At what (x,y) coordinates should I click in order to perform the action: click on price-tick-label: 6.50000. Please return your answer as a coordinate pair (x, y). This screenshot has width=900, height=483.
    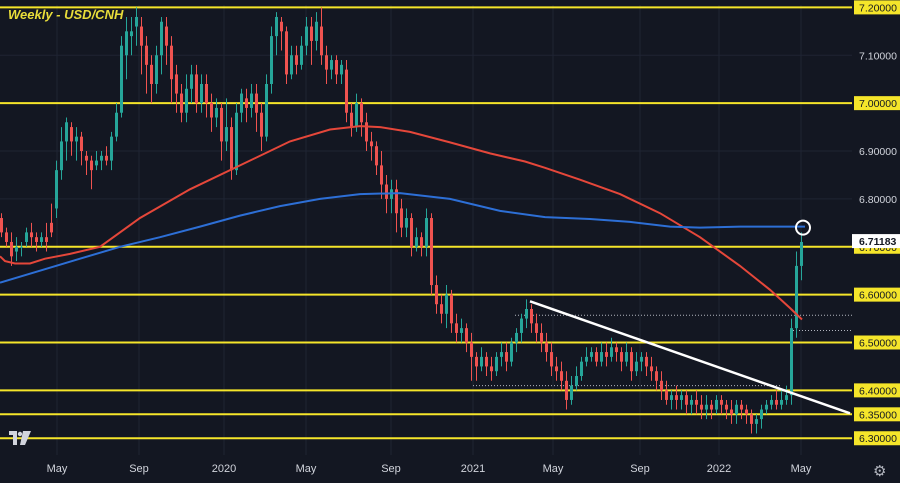
    Looking at the image, I should click on (878, 344).